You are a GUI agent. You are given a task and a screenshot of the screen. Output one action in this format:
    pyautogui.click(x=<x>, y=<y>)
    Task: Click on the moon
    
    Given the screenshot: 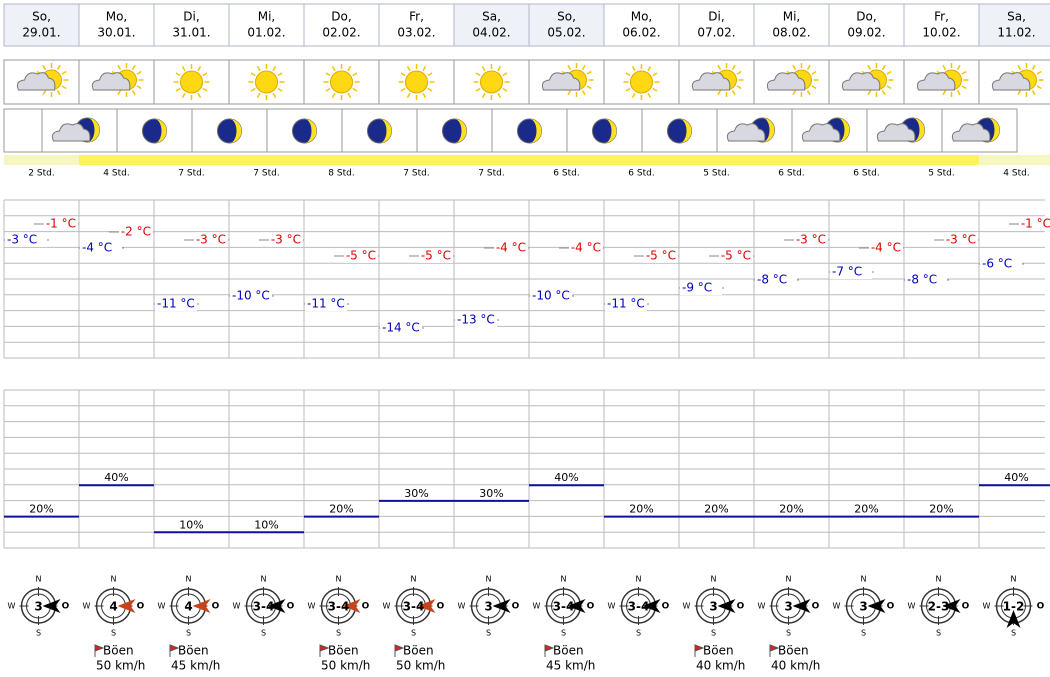 What is the action you would take?
    pyautogui.click(x=160, y=131)
    